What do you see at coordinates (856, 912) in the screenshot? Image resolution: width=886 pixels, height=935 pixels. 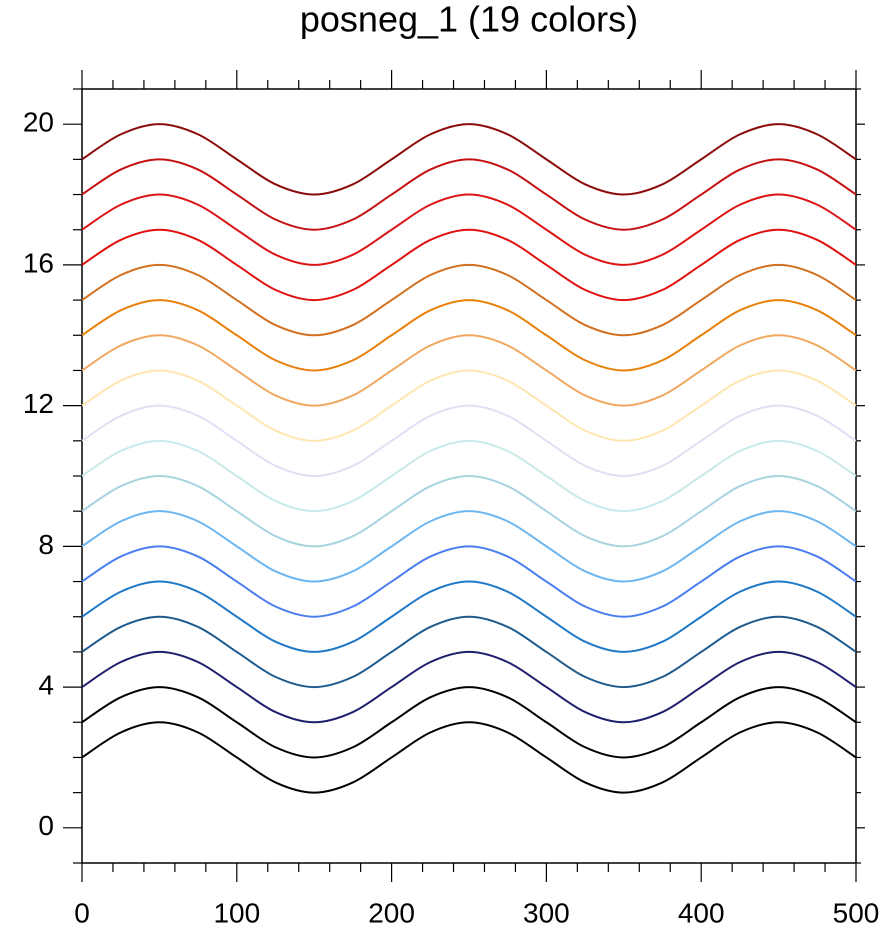 I see `x-tick-label: 500` at bounding box center [856, 912].